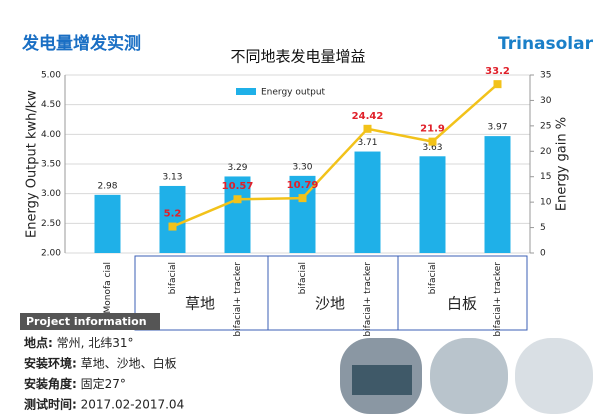 This screenshot has height=420, width=599. Describe the element at coordinates (130, 404) in the screenshot. I see `info-value: 2017.02-2017.04` at that location.